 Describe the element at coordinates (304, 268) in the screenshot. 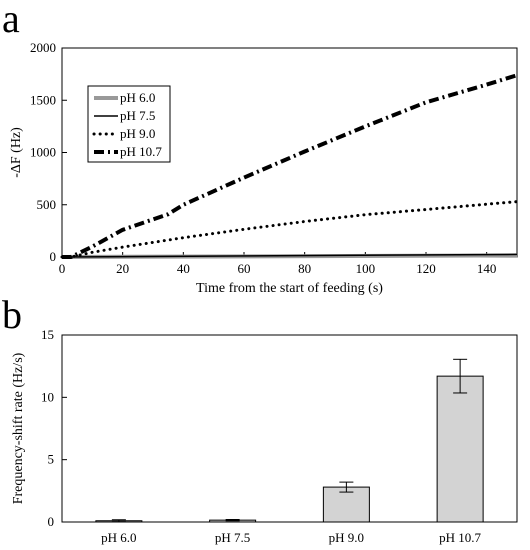

I see `x-tick-label: 80` at that location.